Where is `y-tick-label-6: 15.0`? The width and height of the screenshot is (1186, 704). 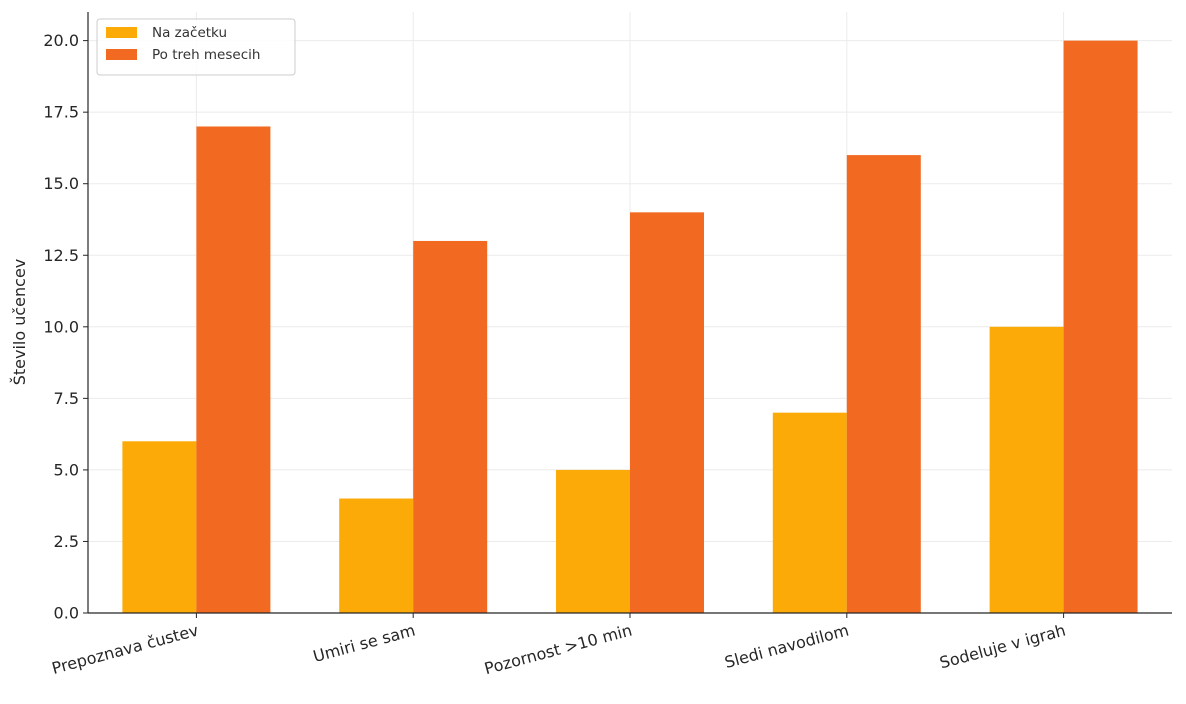
y-tick-label-6: 15.0 is located at coordinates (61, 183).